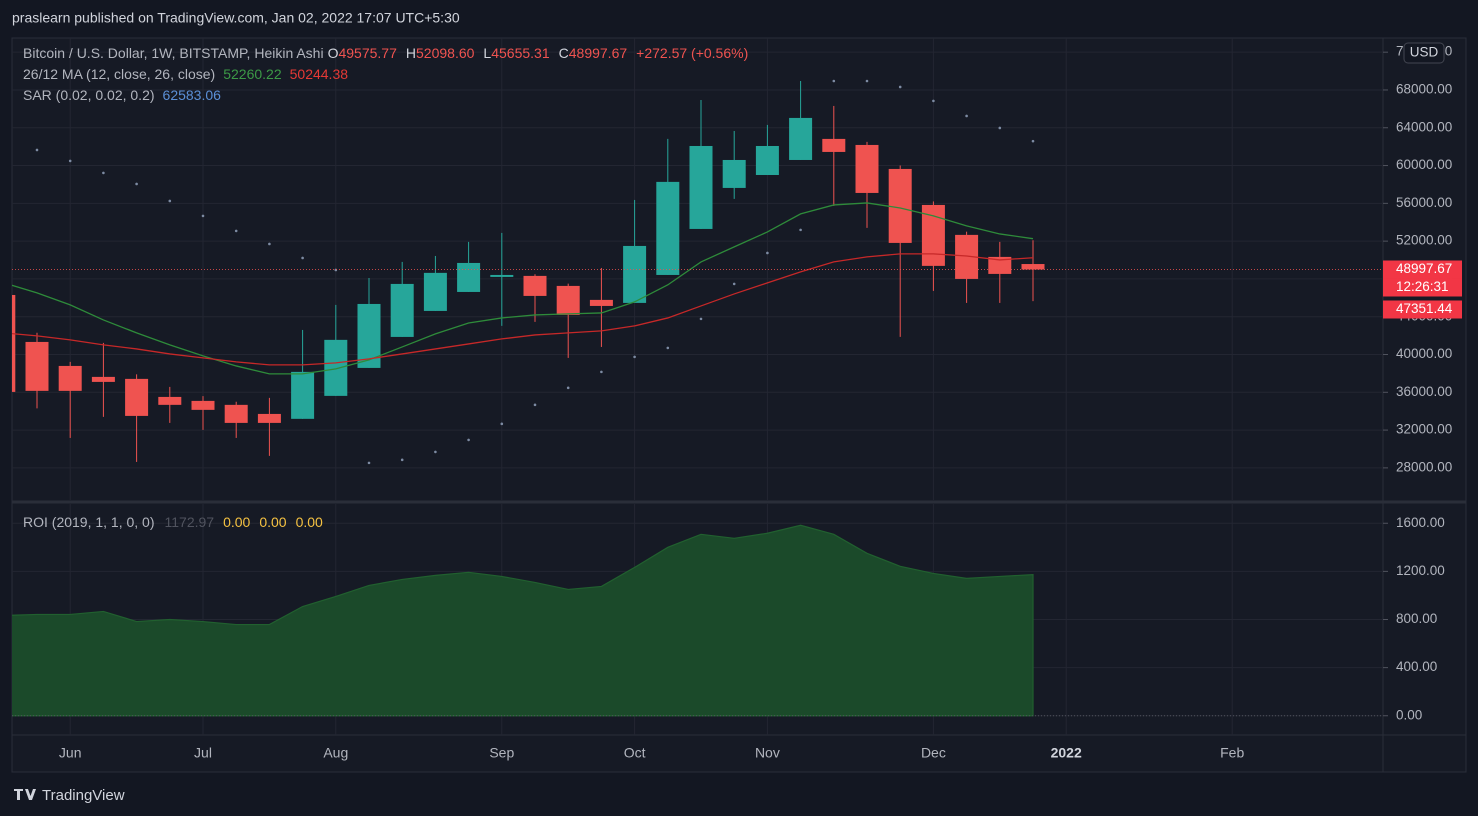 The height and width of the screenshot is (816, 1478). Describe the element at coordinates (333, 53) in the screenshot. I see `legend-ohlc-label: O` at that location.